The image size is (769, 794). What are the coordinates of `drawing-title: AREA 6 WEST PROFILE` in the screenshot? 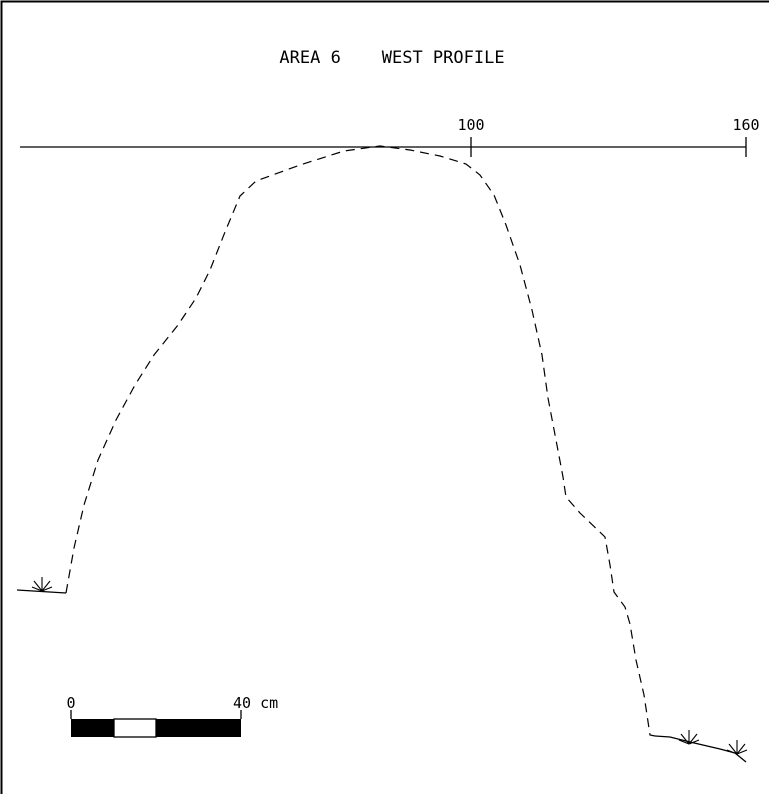 It's located at (391, 58).